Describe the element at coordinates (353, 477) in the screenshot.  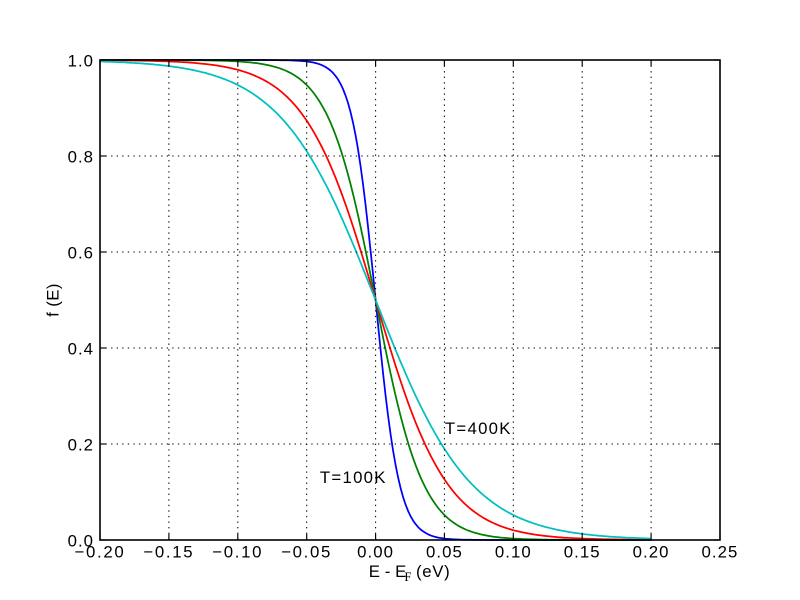
I see `svg-text: T=100K` at that location.